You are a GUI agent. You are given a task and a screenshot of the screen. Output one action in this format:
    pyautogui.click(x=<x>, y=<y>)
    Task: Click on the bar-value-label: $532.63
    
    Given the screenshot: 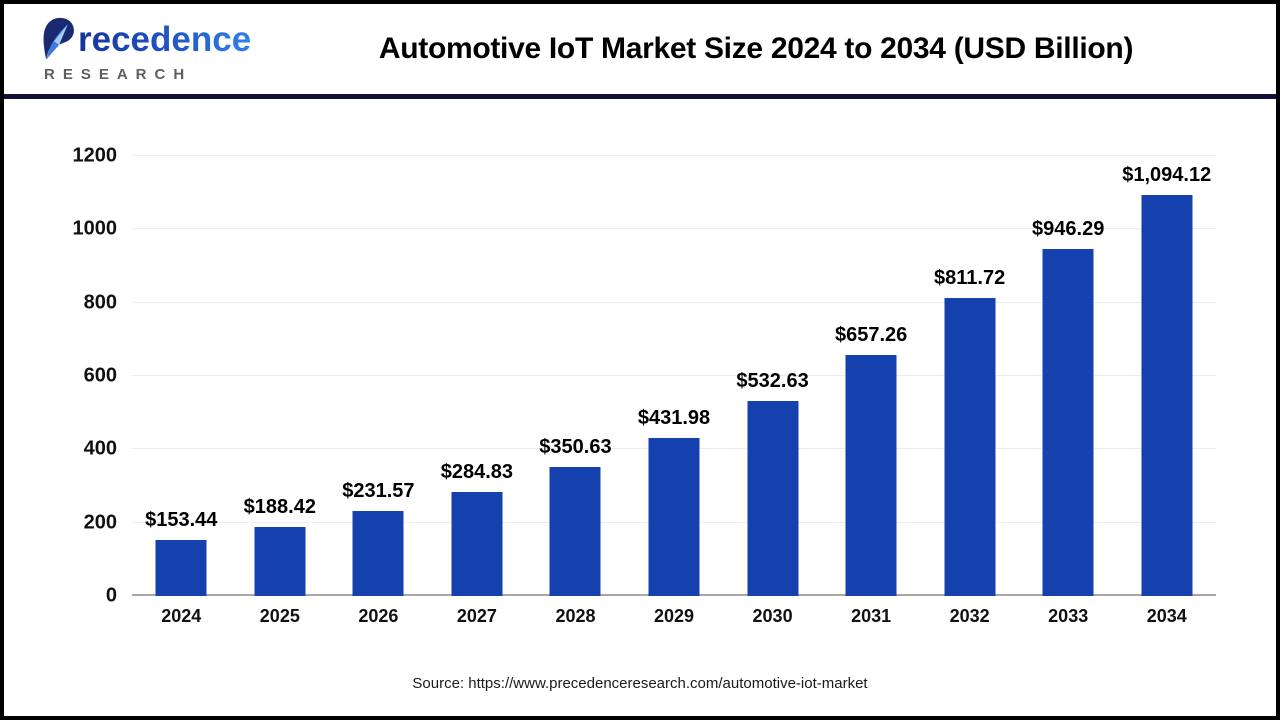 What is the action you would take?
    pyautogui.click(x=772, y=380)
    